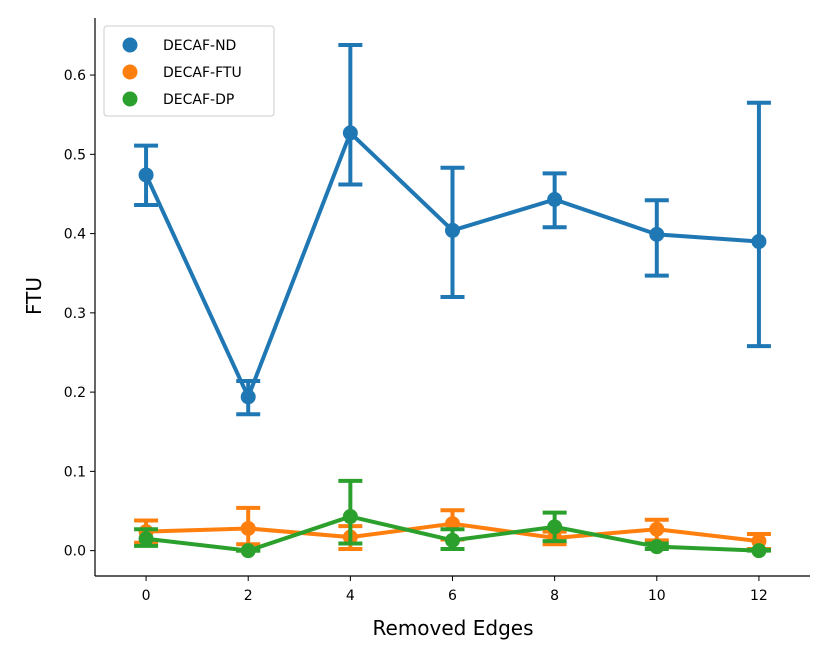  Describe the element at coordinates (75, 393) in the screenshot. I see `y-tick-label: 0.2` at that location.